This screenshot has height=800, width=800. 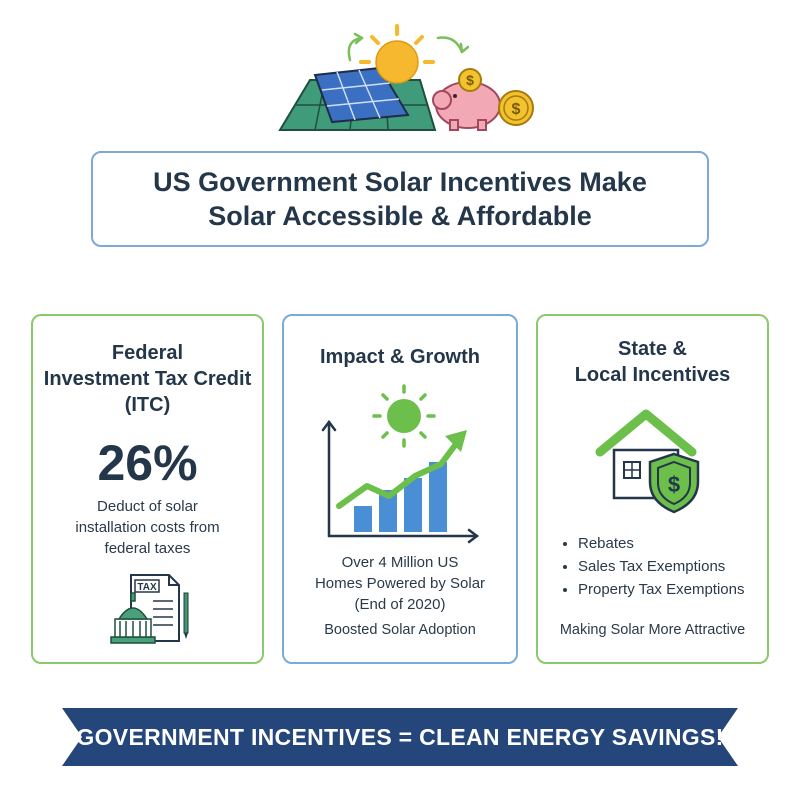 I want to click on growth-chart-sun-icon, so click(x=404, y=463).